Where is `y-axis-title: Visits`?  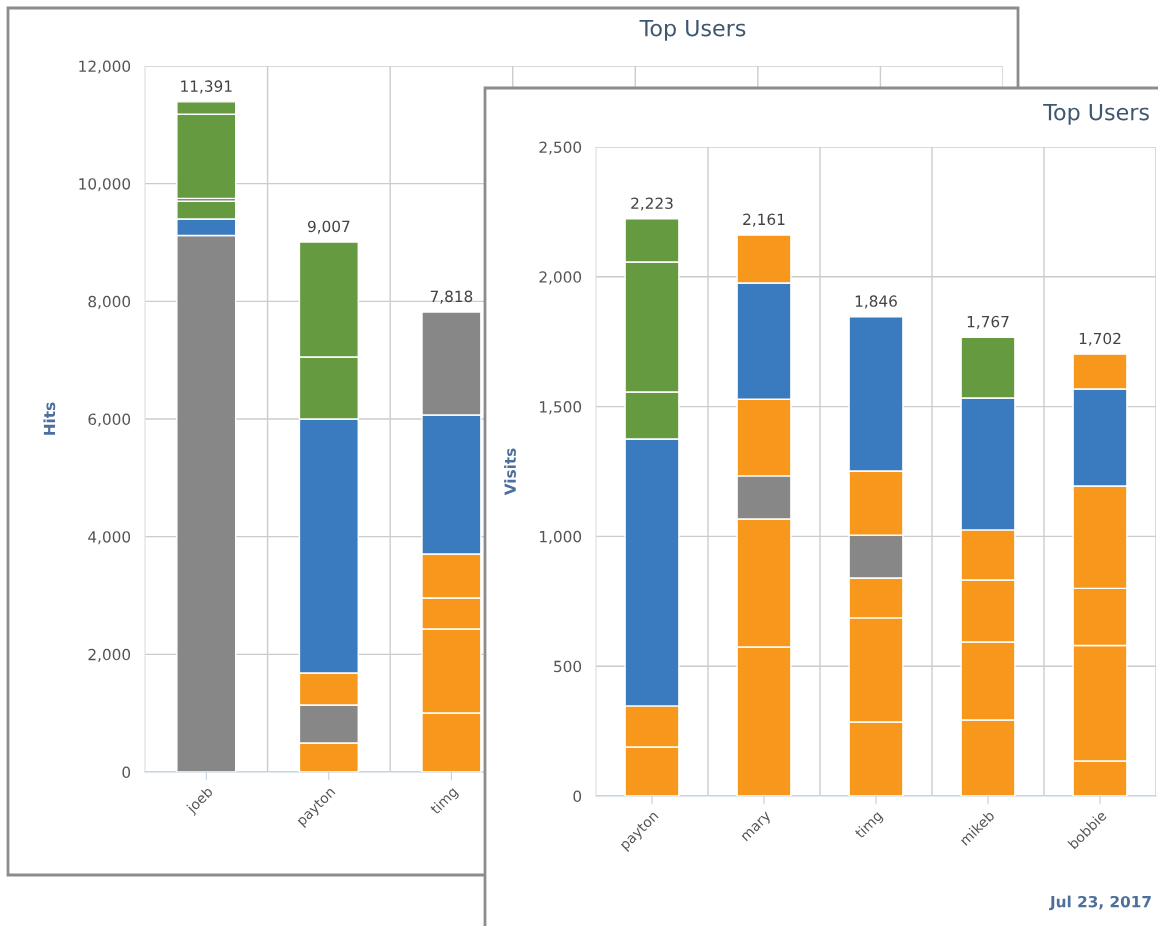 y-axis-title: Visits is located at coordinates (510, 472).